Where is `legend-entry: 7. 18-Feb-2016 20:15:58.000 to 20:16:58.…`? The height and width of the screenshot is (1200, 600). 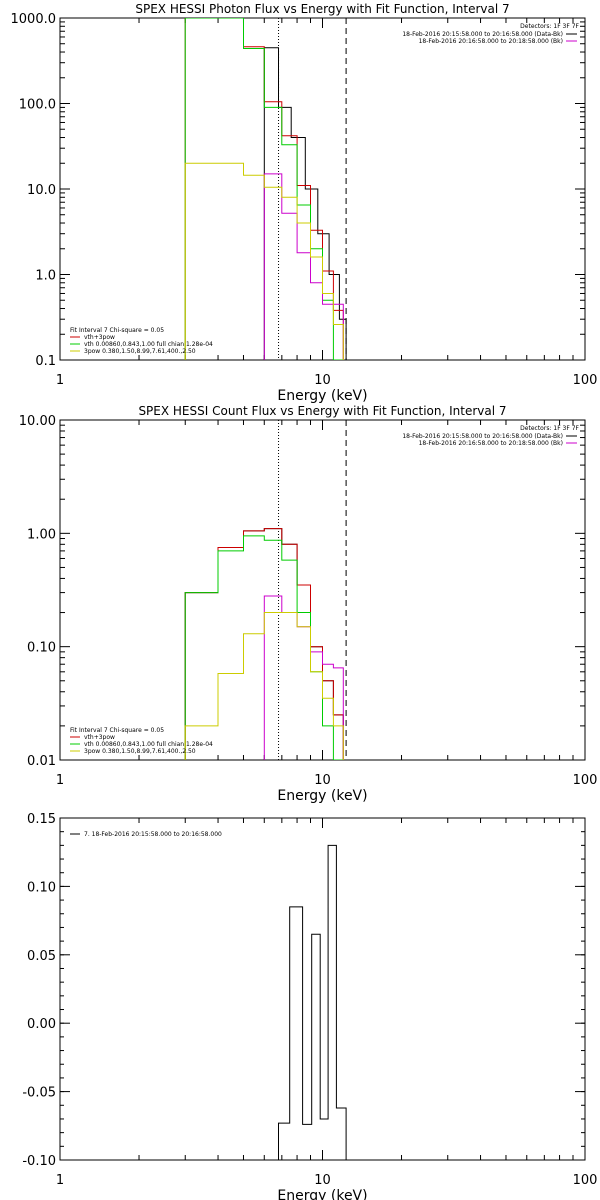
legend-entry: 7. 18-Feb-2016 20:15:58.000 to 20:16:58.… is located at coordinates (153, 834).